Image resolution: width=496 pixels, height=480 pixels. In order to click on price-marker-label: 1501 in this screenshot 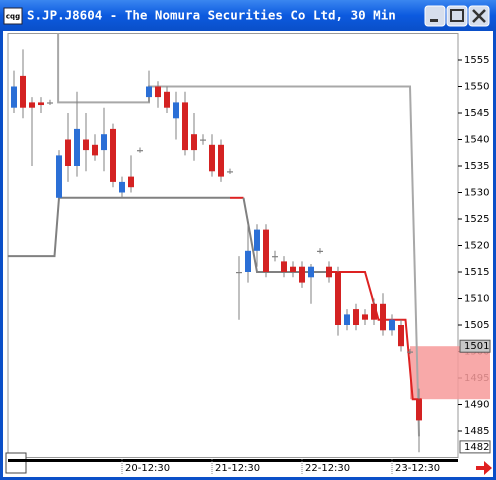, I will do `click(476, 346)`.